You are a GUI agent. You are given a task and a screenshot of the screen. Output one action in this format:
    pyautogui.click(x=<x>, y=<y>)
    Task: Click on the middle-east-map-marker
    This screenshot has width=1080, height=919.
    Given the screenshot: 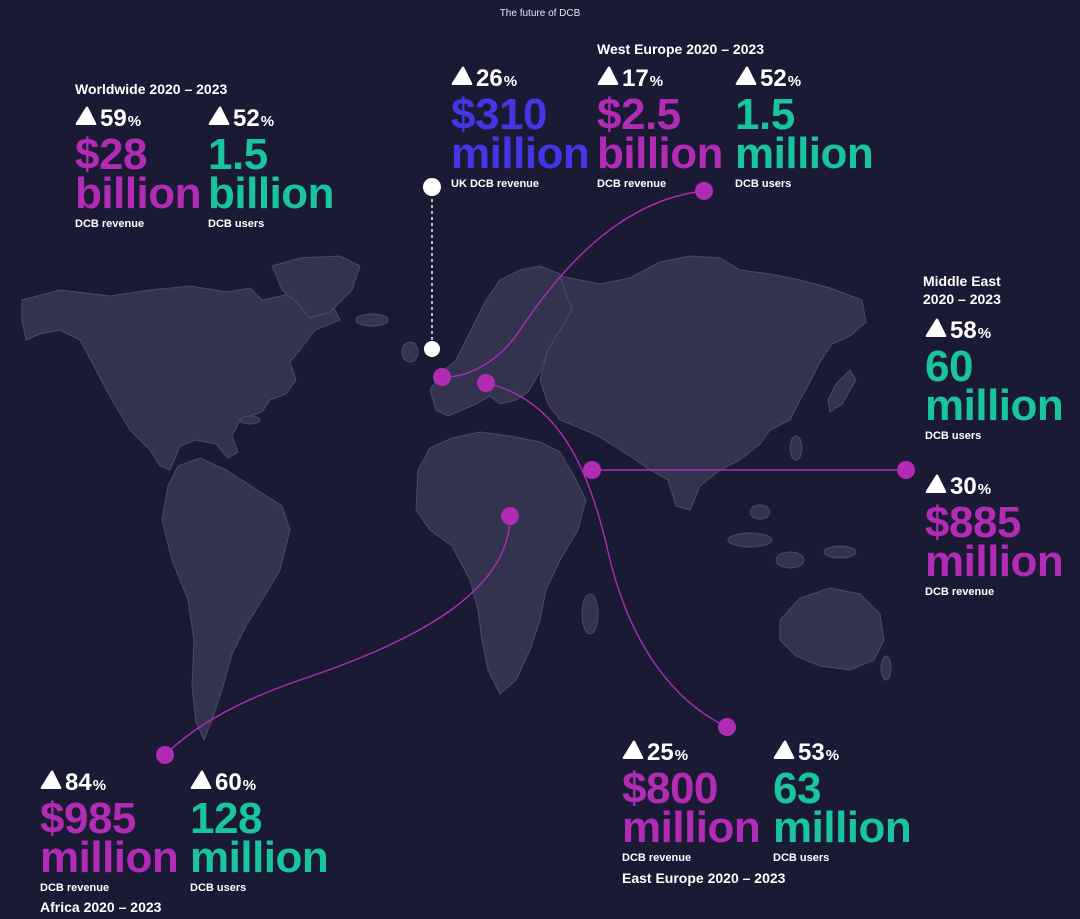 What is the action you would take?
    pyautogui.click(x=592, y=470)
    